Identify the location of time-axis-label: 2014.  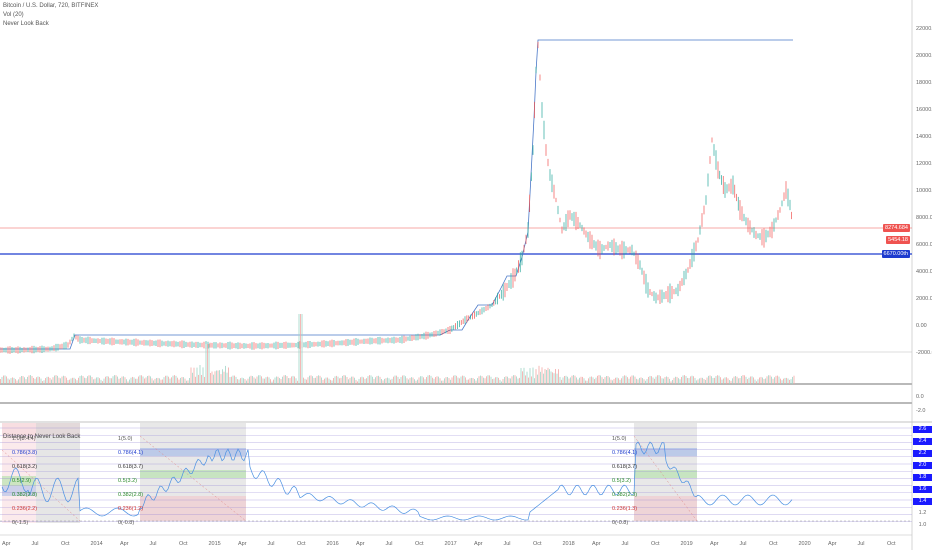
(97, 544).